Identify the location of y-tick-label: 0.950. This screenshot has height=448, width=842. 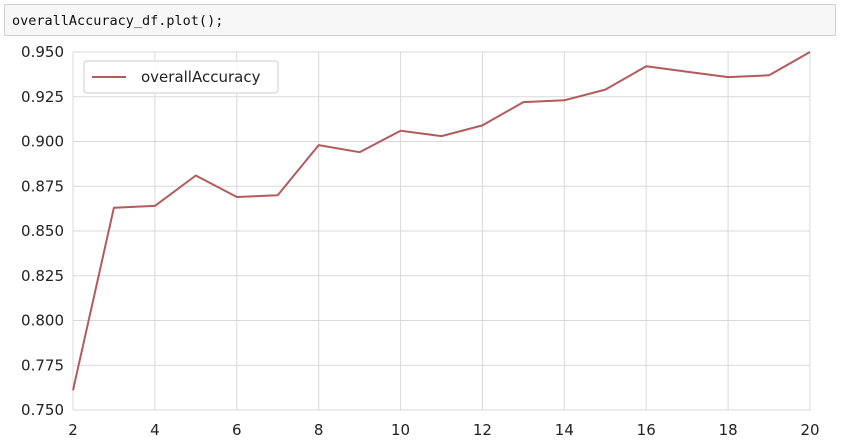
(42, 52).